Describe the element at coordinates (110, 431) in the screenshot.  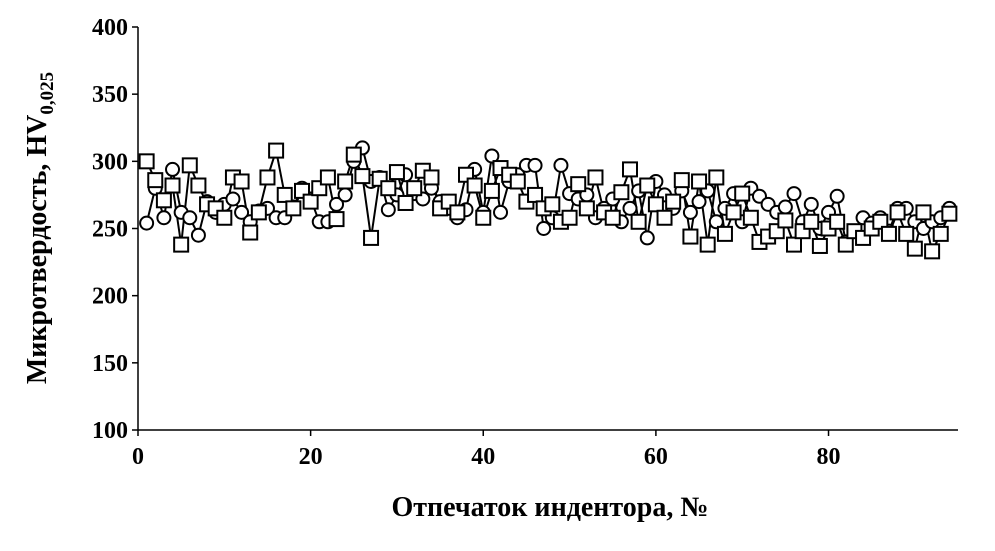
I see `y-tick-label: 100` at that location.